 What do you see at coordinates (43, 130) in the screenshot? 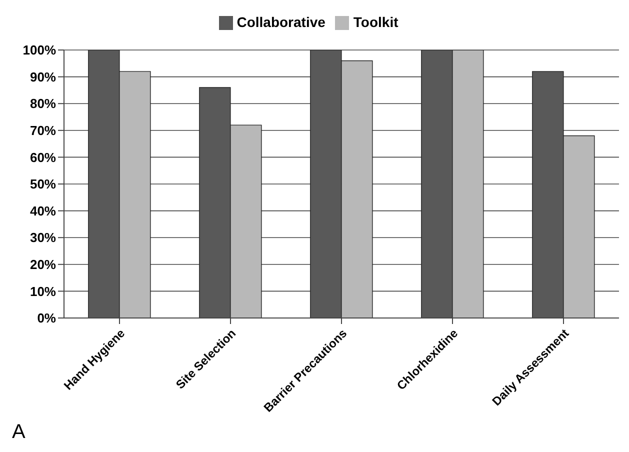
I see `y-tick-label: 70%` at bounding box center [43, 130].